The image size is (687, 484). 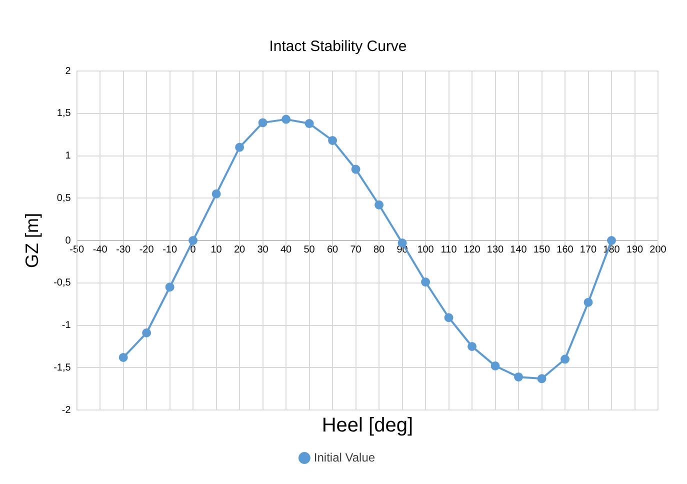 What do you see at coordinates (100, 250) in the screenshot?
I see `x-tick-label: -40` at bounding box center [100, 250].